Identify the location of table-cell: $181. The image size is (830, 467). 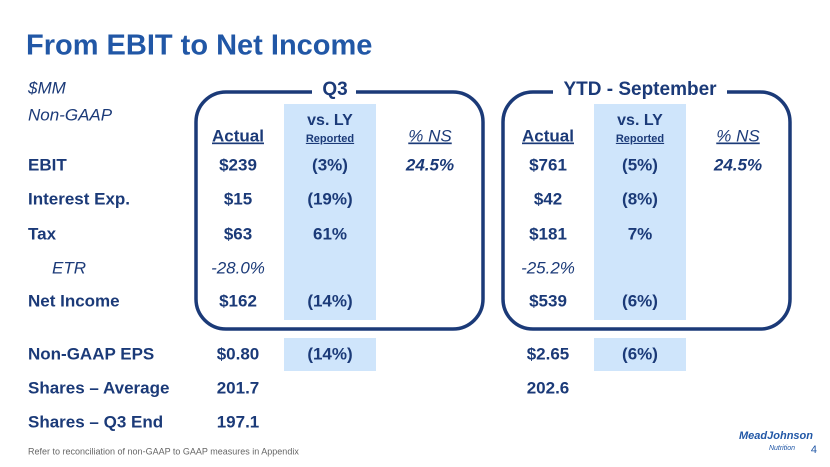
(548, 233).